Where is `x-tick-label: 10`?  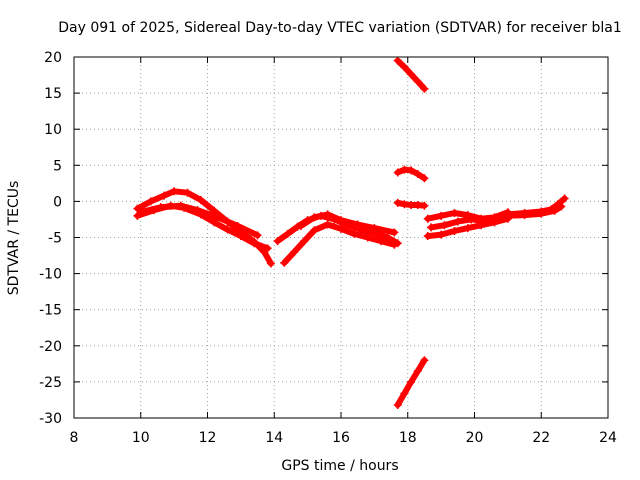 x-tick-label: 10 is located at coordinates (141, 438).